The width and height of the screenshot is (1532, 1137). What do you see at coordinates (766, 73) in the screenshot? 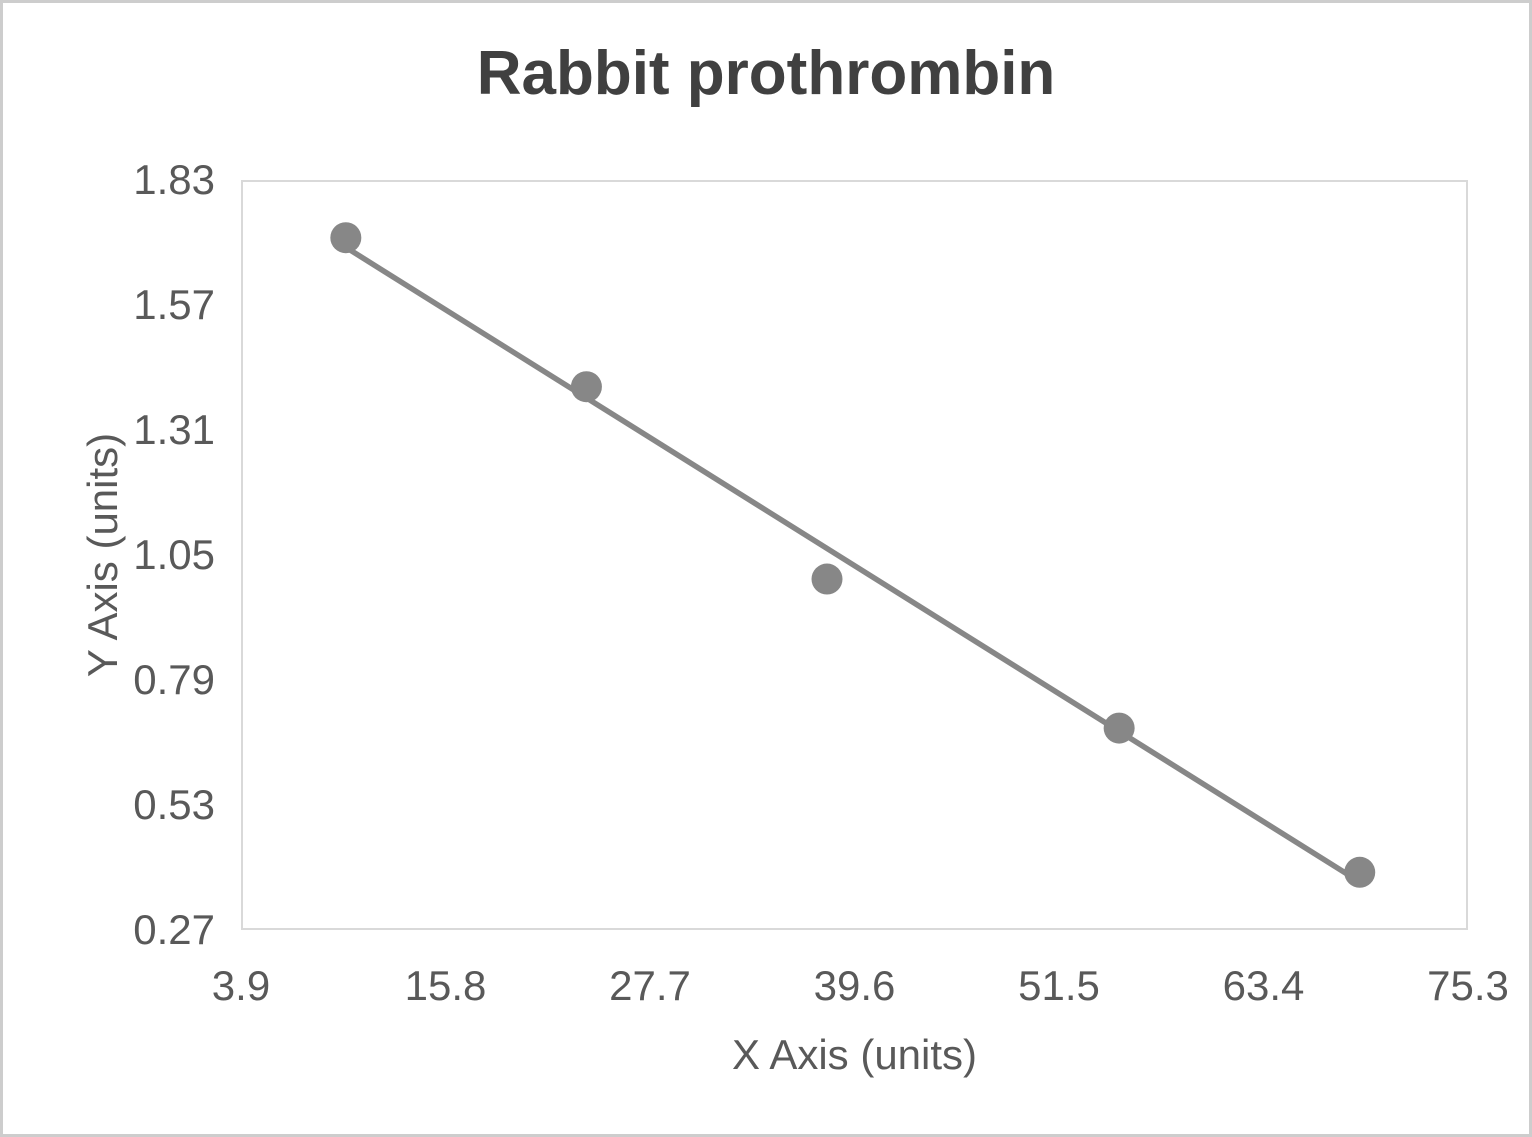
I see `chart-title: Rabbit prothrombin` at bounding box center [766, 73].